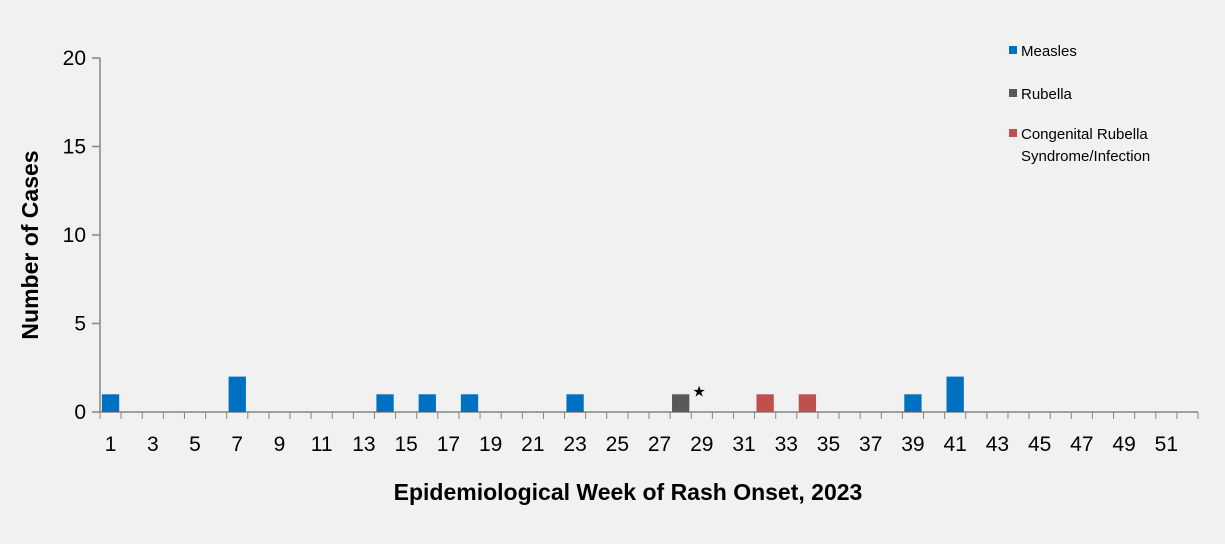 The image size is (1225, 544). What do you see at coordinates (574, 444) in the screenshot?
I see `x-tick-label: 23` at bounding box center [574, 444].